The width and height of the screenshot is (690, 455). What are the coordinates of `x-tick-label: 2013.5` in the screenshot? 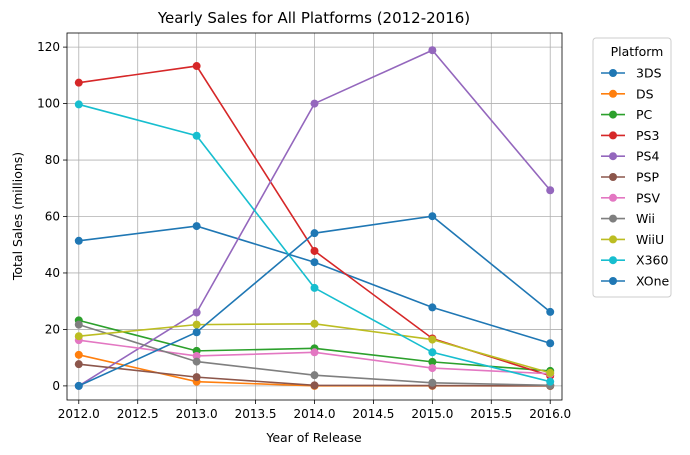 It's located at (256, 414).